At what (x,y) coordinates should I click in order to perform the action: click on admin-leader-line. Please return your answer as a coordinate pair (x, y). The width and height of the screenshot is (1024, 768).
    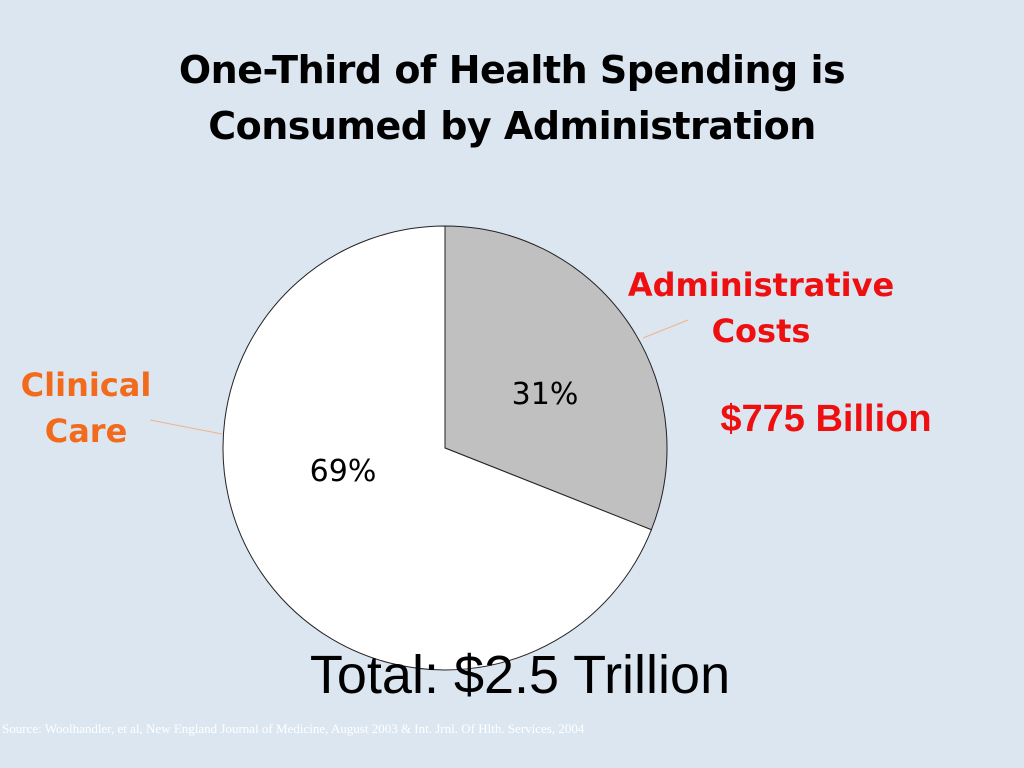
    Looking at the image, I should click on (665, 329).